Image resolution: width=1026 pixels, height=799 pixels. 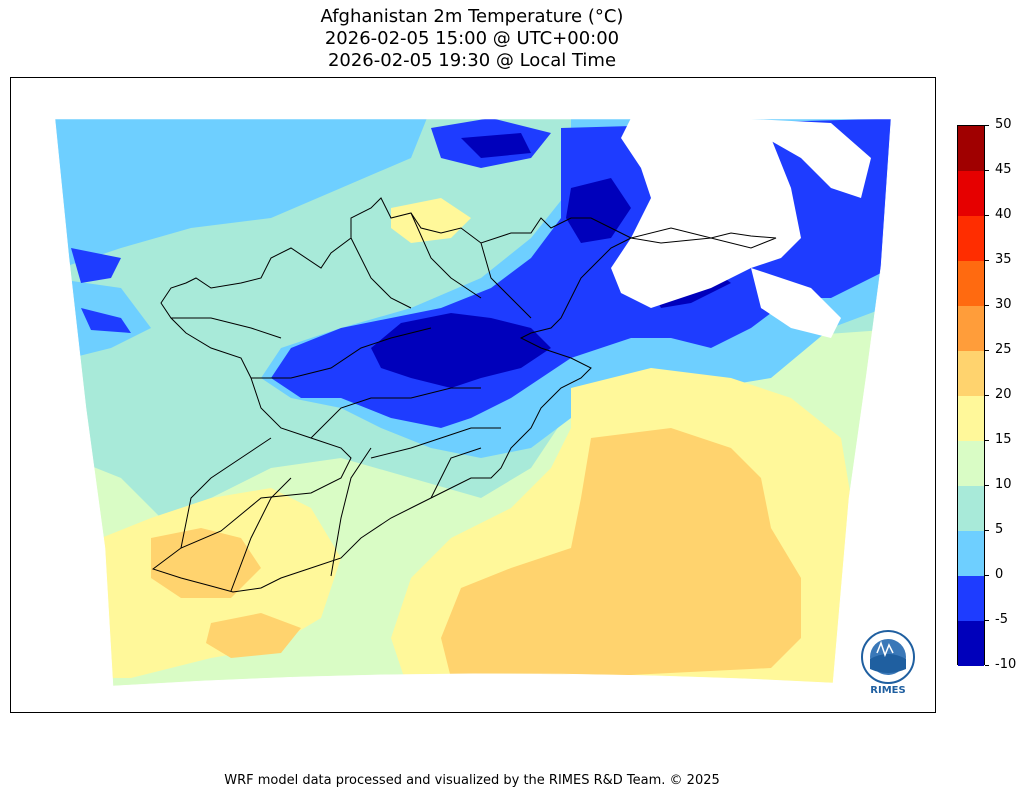 I want to click on title-line-1: Afghanistan 2m Temperature (°C), so click(x=472, y=16).